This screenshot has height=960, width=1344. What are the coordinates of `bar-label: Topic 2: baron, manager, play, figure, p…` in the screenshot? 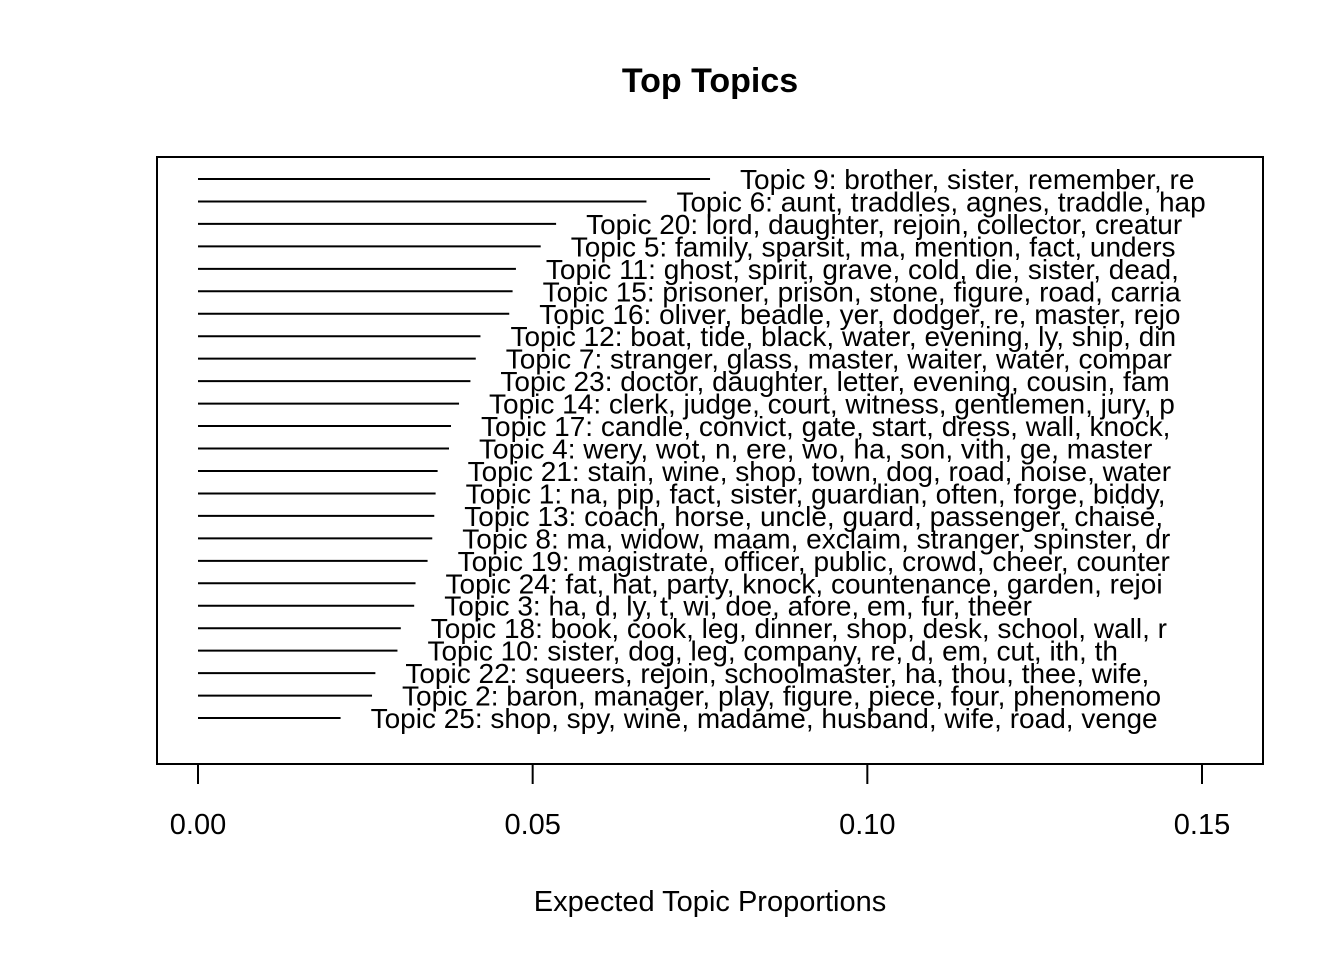 It's located at (781, 696).